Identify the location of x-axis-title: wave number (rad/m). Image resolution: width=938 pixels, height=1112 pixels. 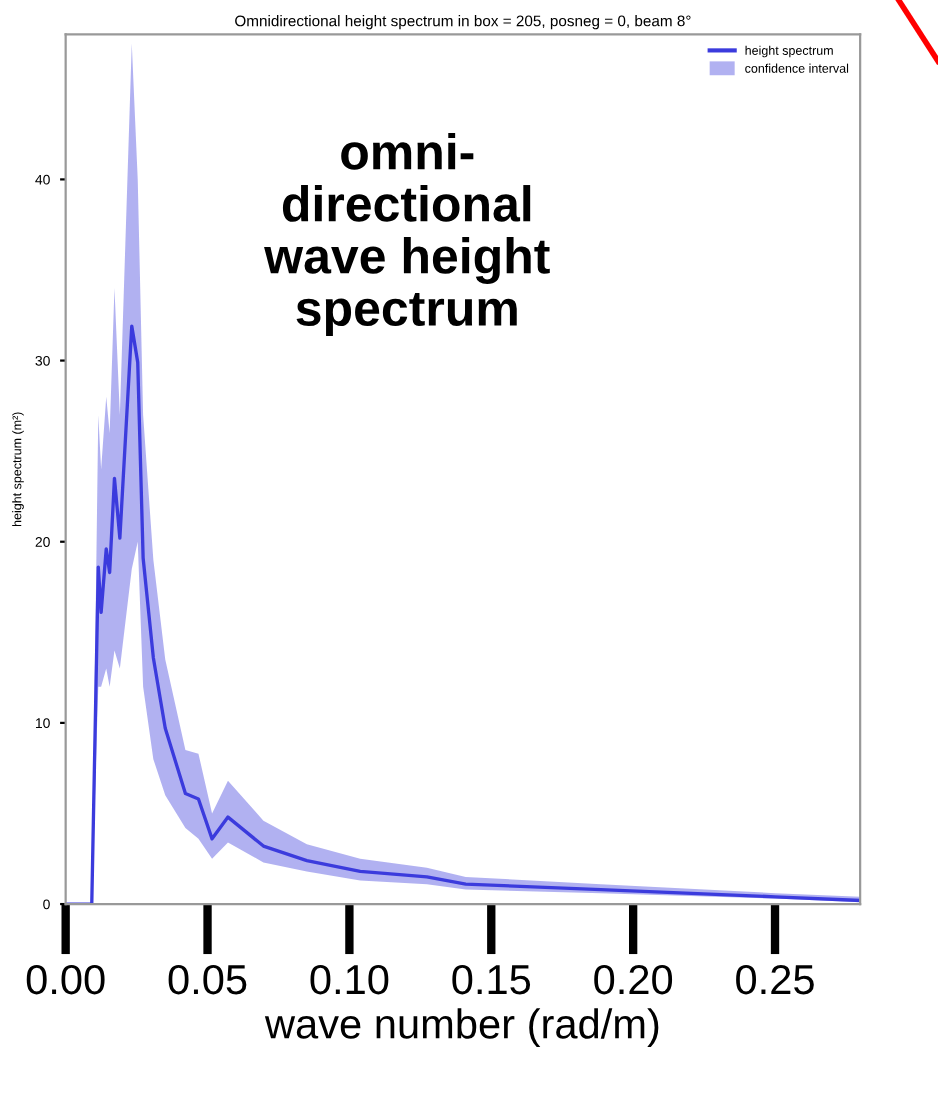
(461, 1027).